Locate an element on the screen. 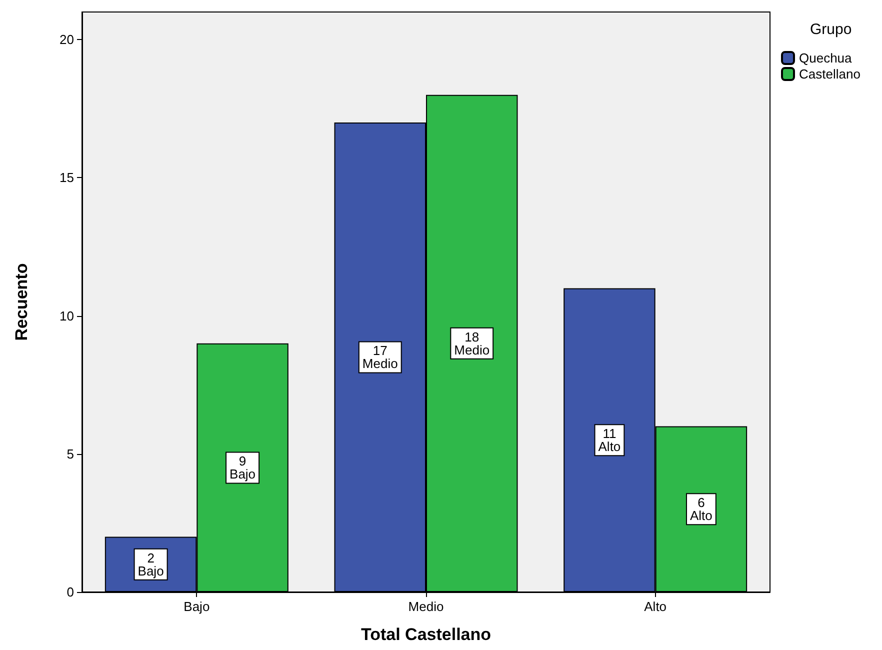  data-label: 2 Bajo is located at coordinates (151, 564).